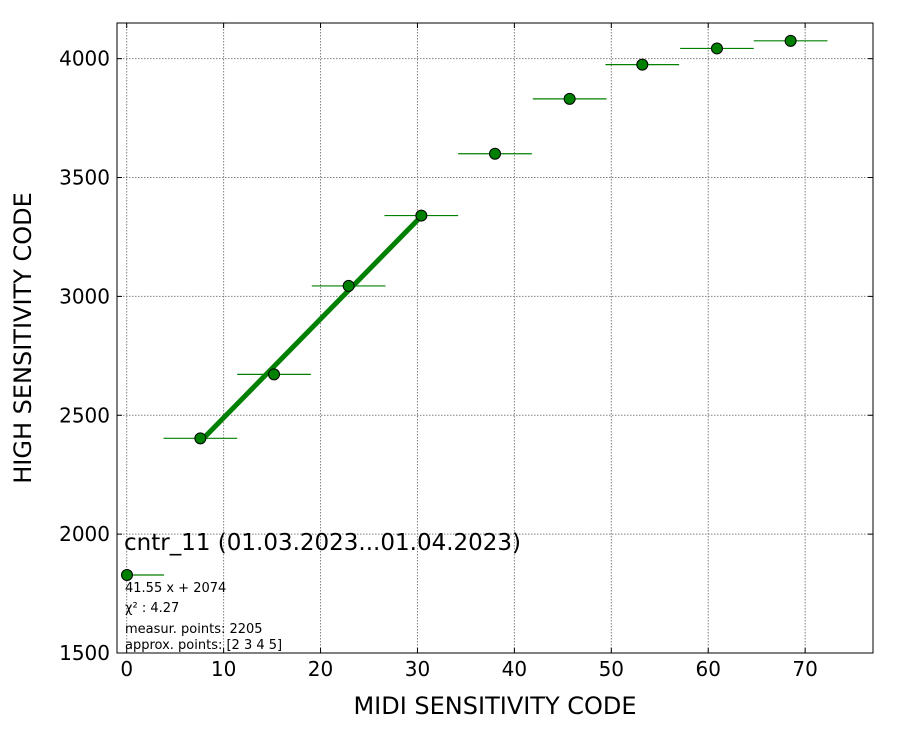 Image resolution: width=900 pixels, height=750 pixels. I want to click on x-tick-label: 10, so click(223, 669).